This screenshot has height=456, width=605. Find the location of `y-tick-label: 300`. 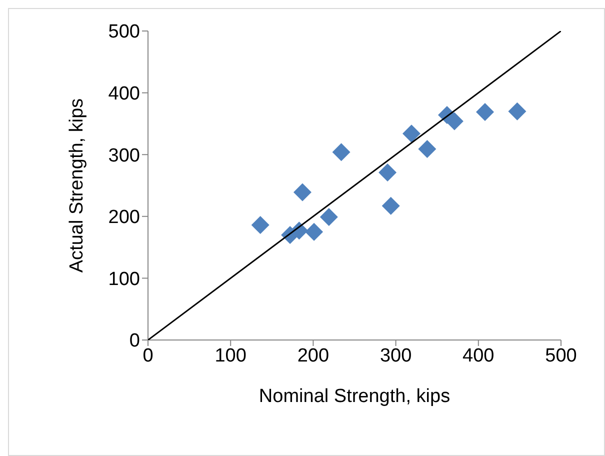

y-tick-label: 300 is located at coordinates (124, 155).